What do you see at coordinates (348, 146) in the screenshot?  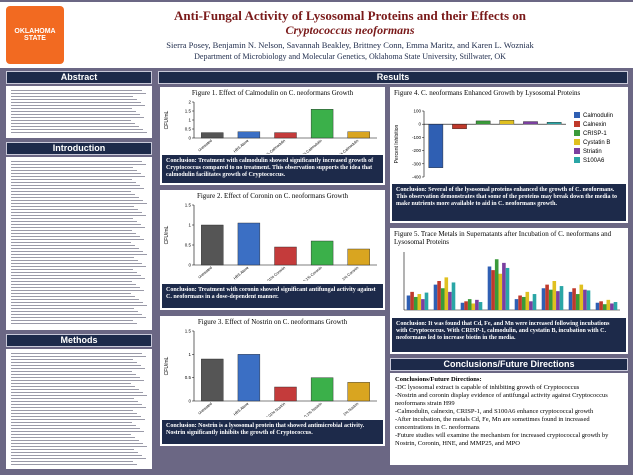 I see `x-tick-label: 1% Calmodulin` at bounding box center [348, 146].